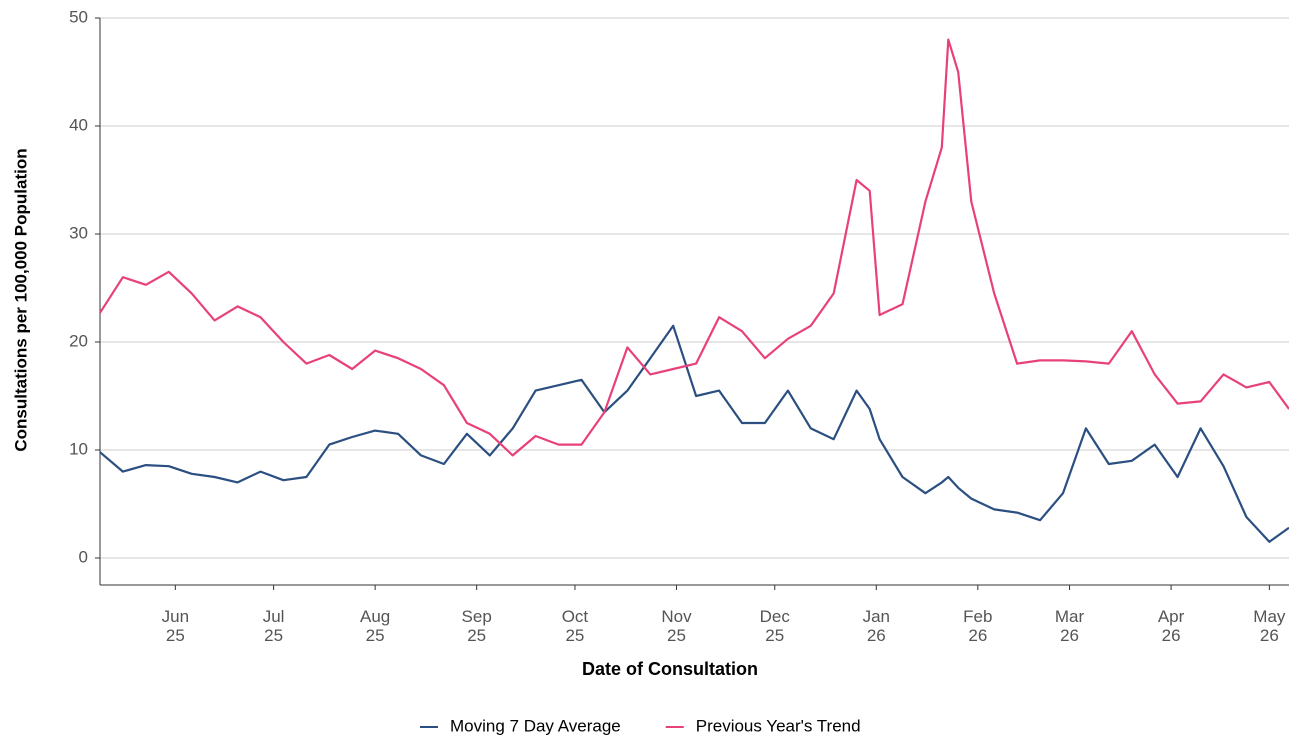 Image resolution: width=1289 pixels, height=739 pixels. Describe the element at coordinates (1069, 626) in the screenshot. I see `x-tick-label: Mar 26` at that location.